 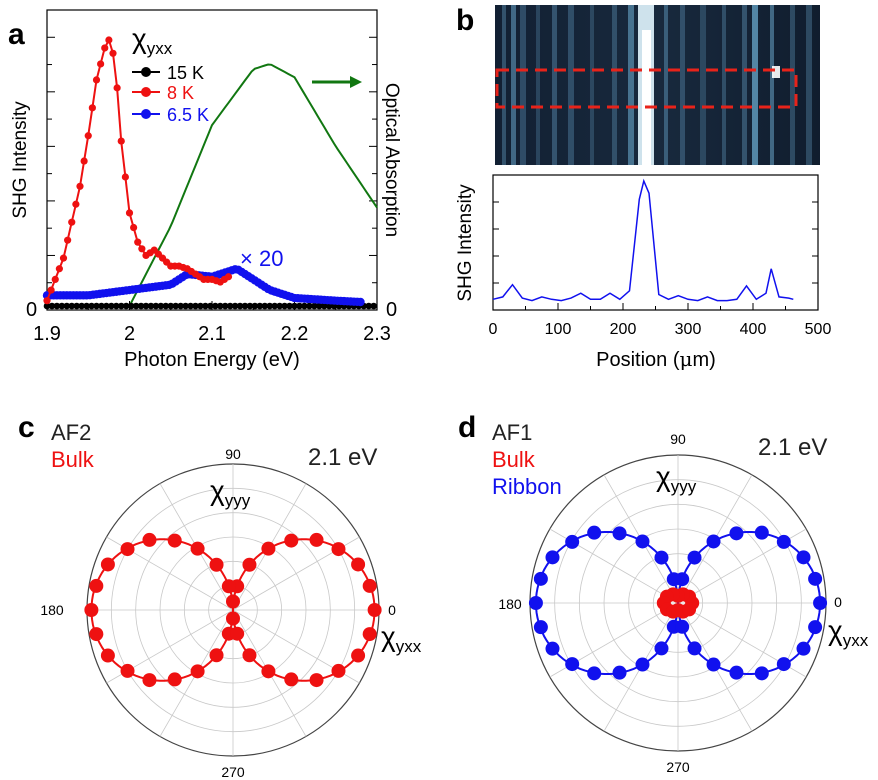 I want to click on panel-d-right-chi-base: χ, so click(x=835, y=630).